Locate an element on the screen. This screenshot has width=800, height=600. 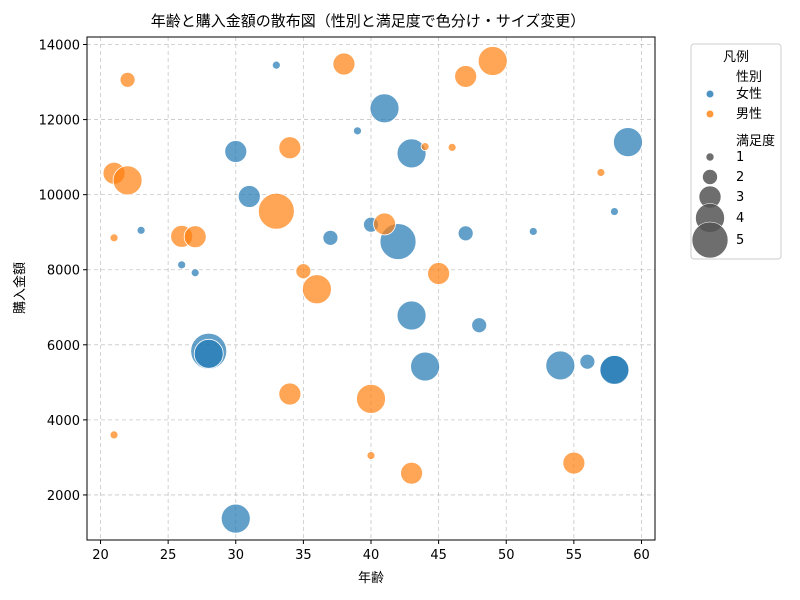
x-tick-label: 25 is located at coordinates (168, 555).